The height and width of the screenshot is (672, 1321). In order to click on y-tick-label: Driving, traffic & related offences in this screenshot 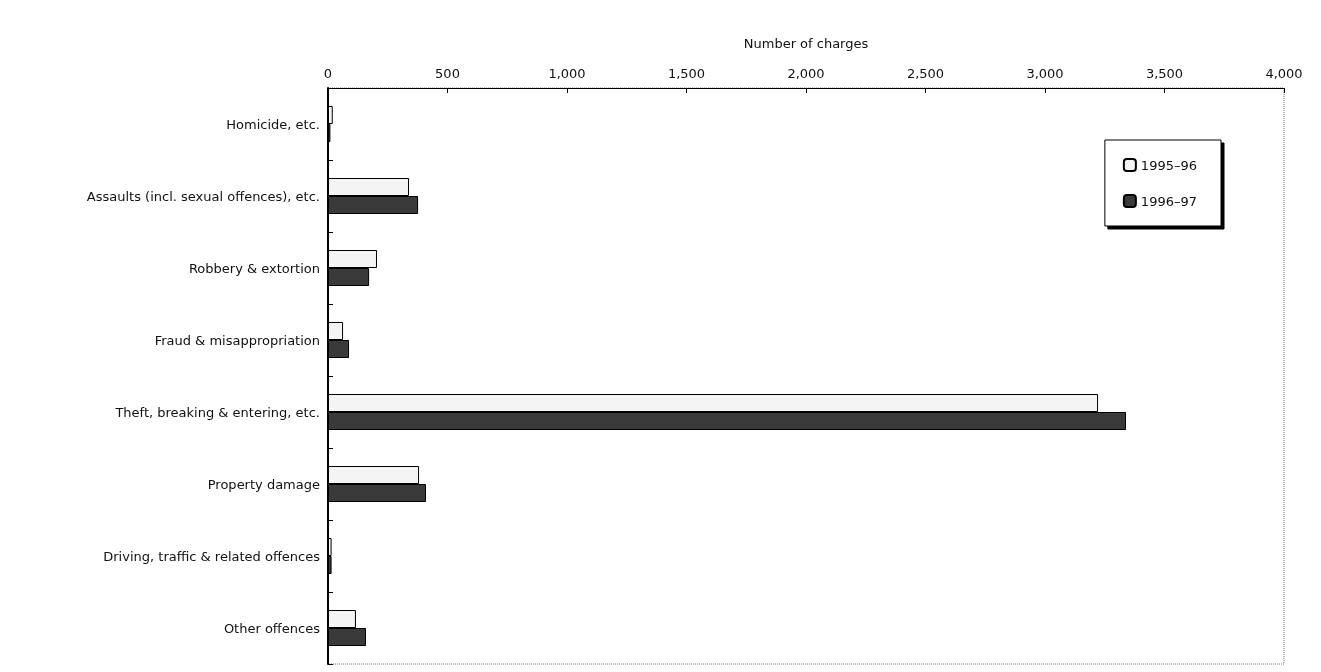, I will do `click(212, 556)`.